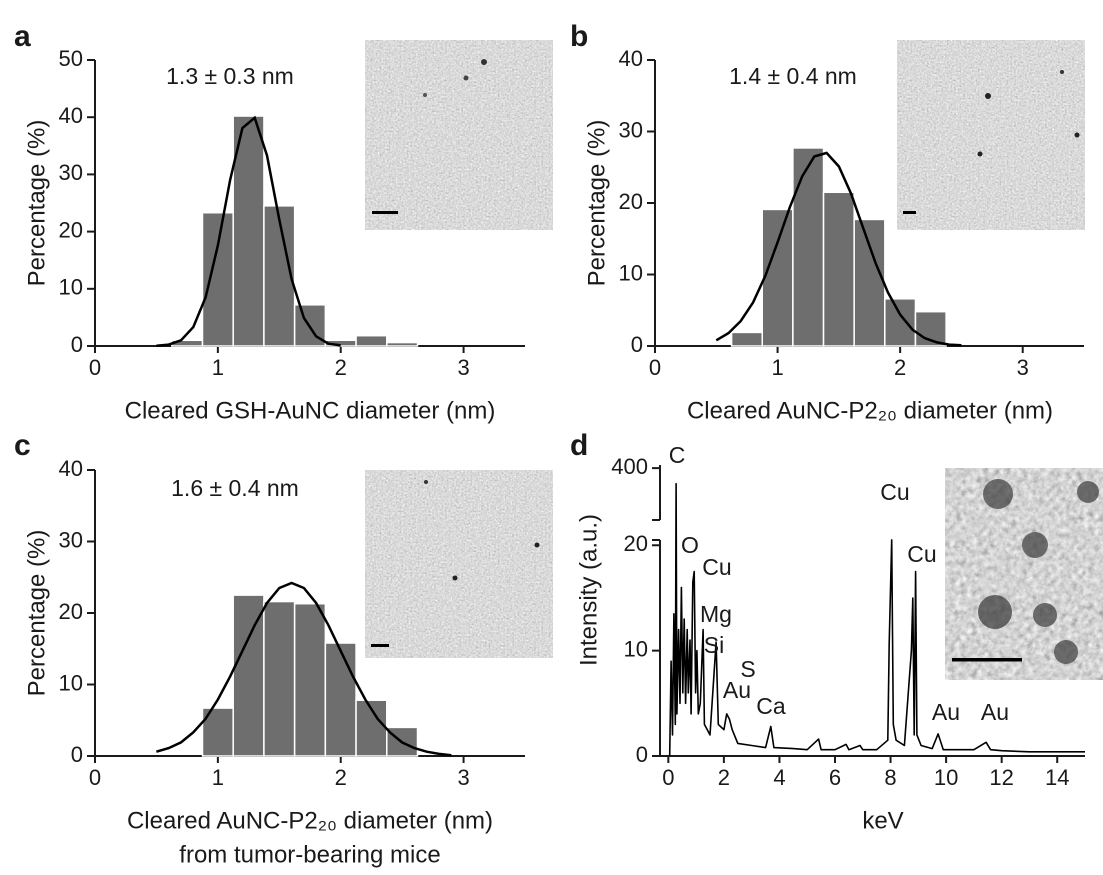 The image size is (1103, 875). What do you see at coordinates (579, 445) in the screenshot?
I see `panel-label: d` at bounding box center [579, 445].